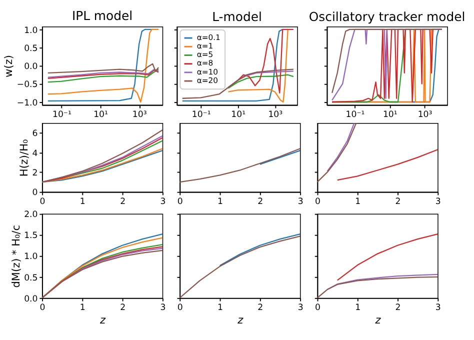 This screenshot has height=340, width=474. Describe the element at coordinates (35, 173) in the screenshot. I see `y-tick-label: 2` at that location.